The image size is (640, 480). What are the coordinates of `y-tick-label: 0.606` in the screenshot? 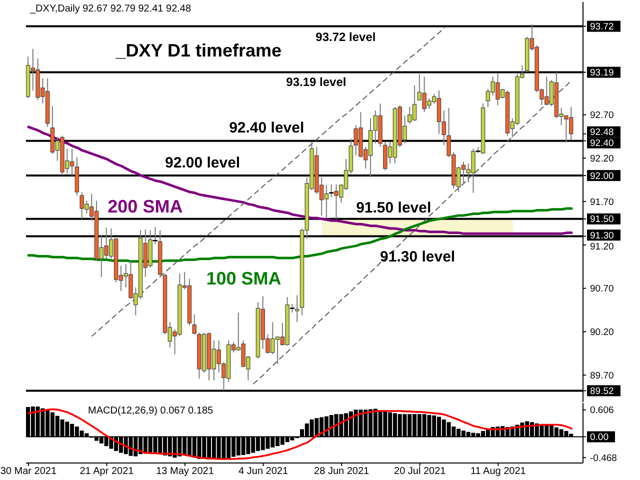 It's located at (602, 410).